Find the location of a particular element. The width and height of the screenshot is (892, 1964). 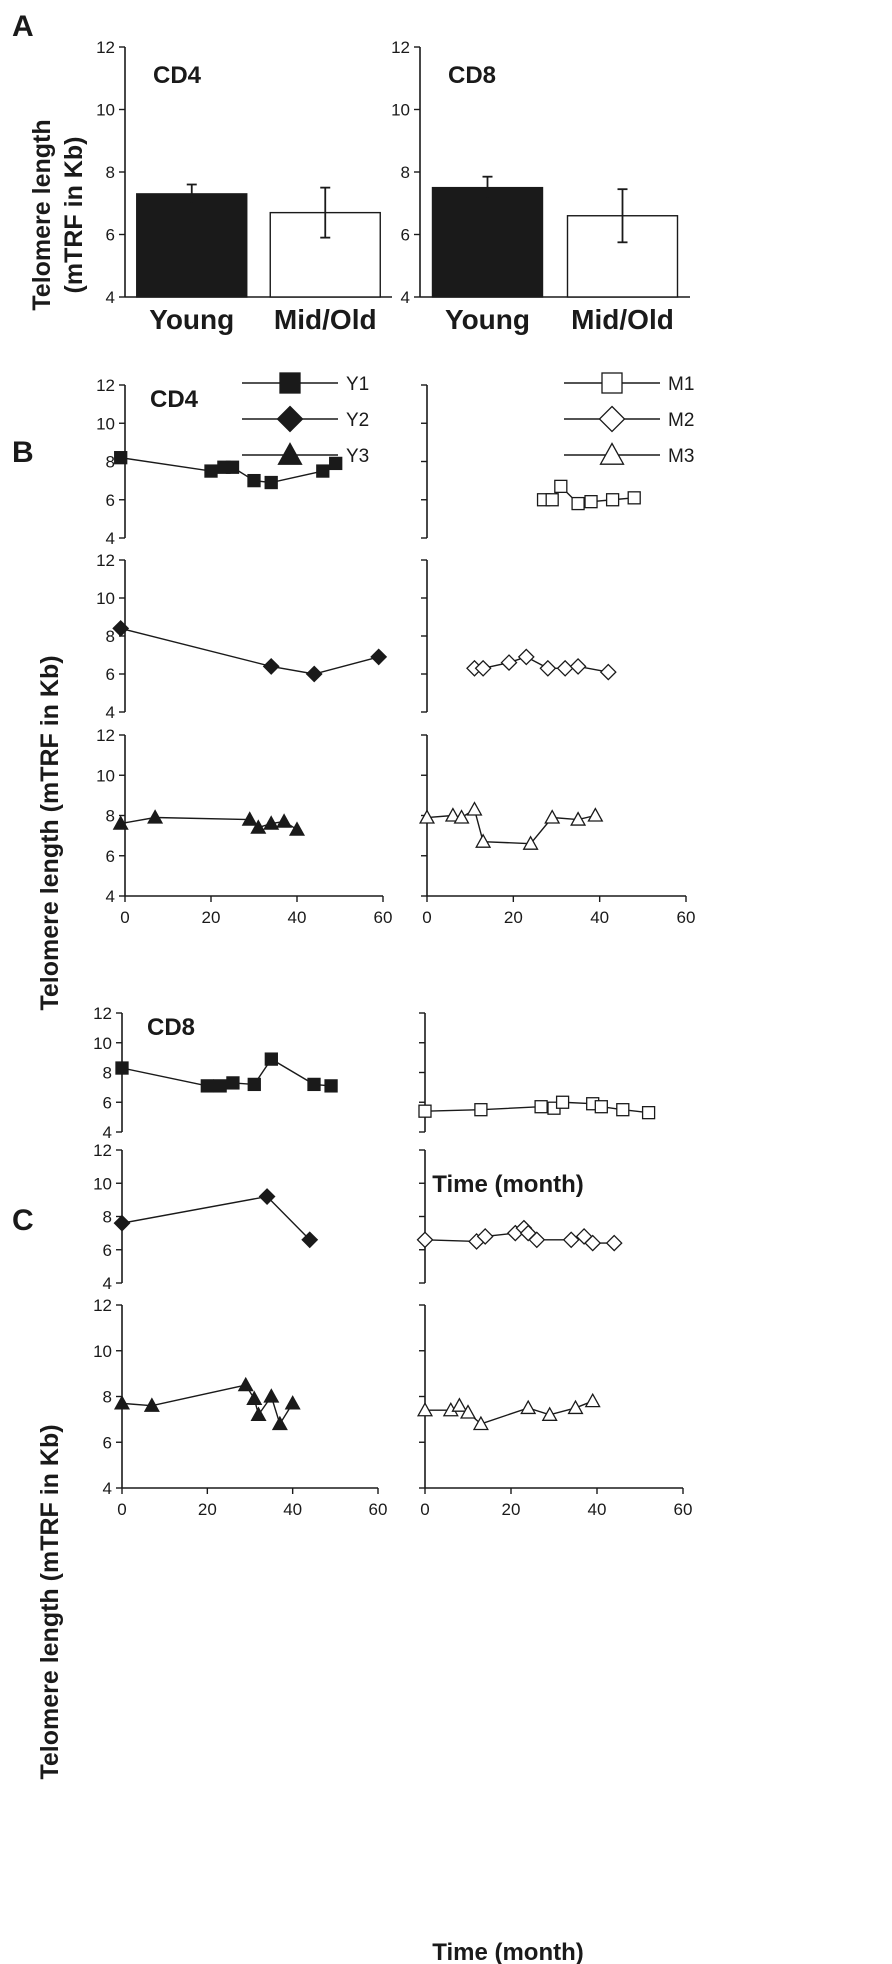

panel-letter-c: C is located at coordinates (23, 1220).